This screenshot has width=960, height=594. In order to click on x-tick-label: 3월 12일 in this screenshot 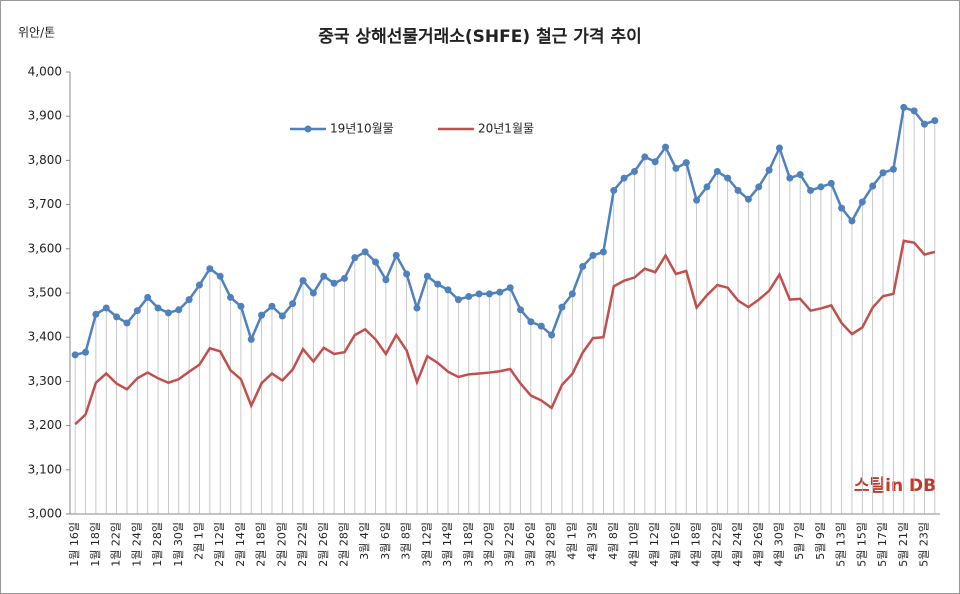, I will do `click(426, 544)`.